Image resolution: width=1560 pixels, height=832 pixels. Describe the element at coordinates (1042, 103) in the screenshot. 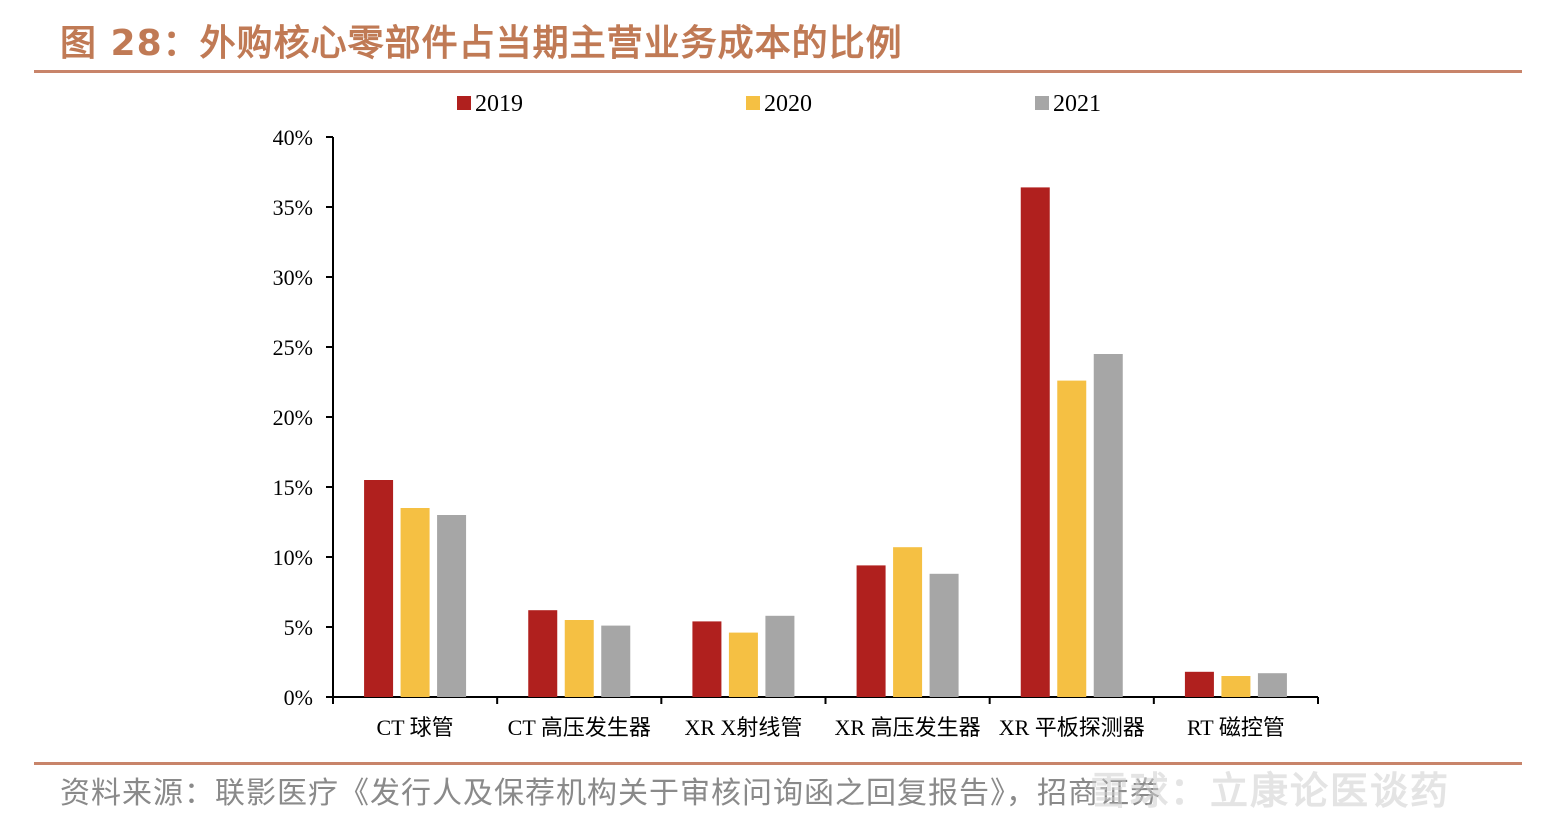

I see `legend-swatch-2021` at that location.